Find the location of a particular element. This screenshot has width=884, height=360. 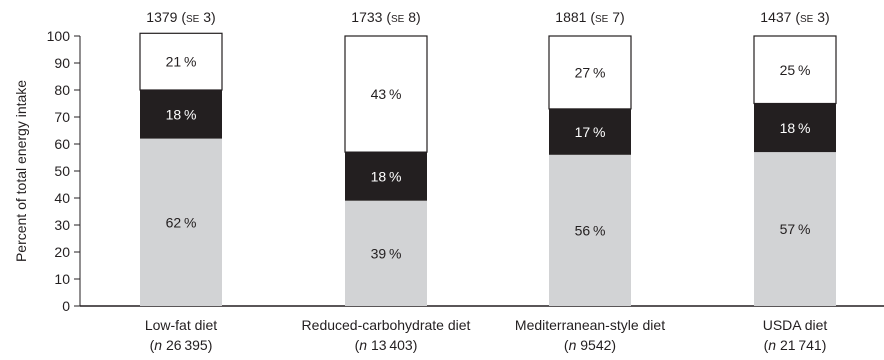

y-tick-label: 80 is located at coordinates (62, 90).